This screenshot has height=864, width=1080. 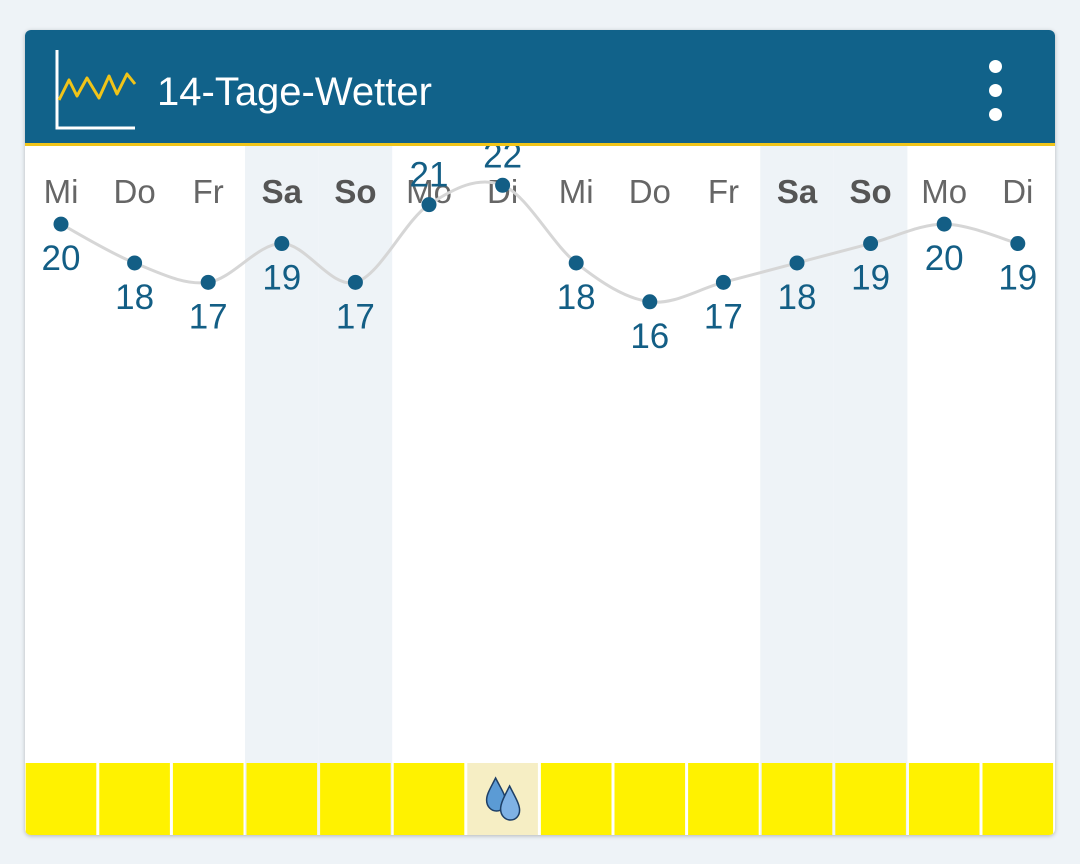 I want to click on low-temp-line, so click(x=539, y=242).